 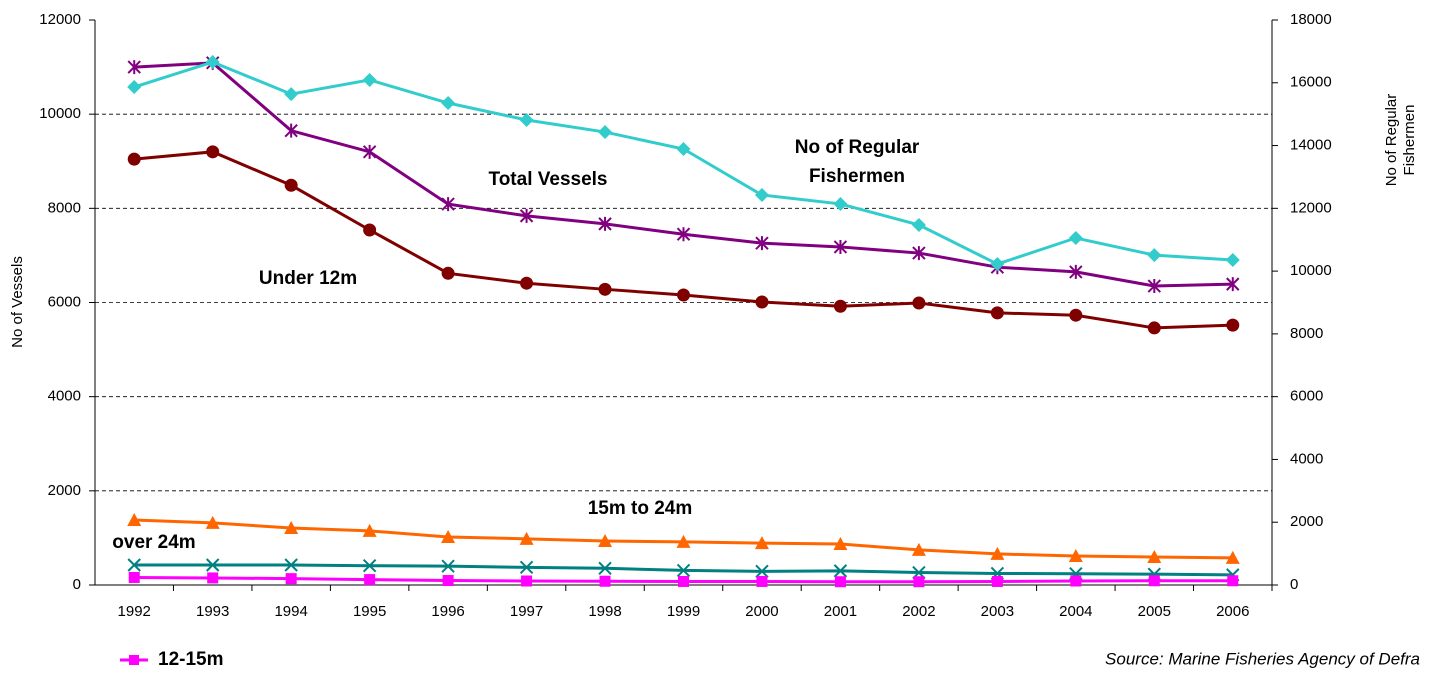 What do you see at coordinates (918, 611) in the screenshot?
I see `x-tick-label: 2002` at bounding box center [918, 611].